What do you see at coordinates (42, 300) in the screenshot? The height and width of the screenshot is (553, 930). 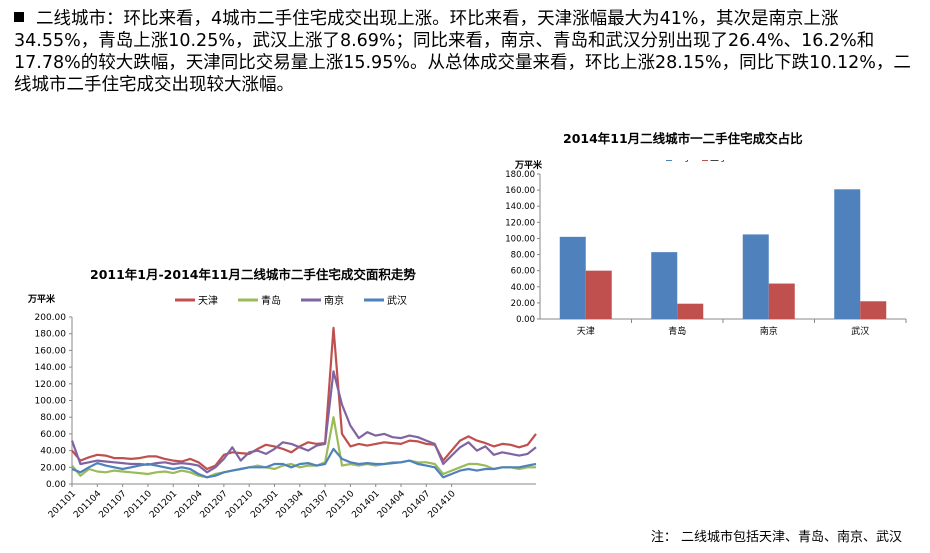 I see `line-chart-unit: 万平米` at bounding box center [42, 300].